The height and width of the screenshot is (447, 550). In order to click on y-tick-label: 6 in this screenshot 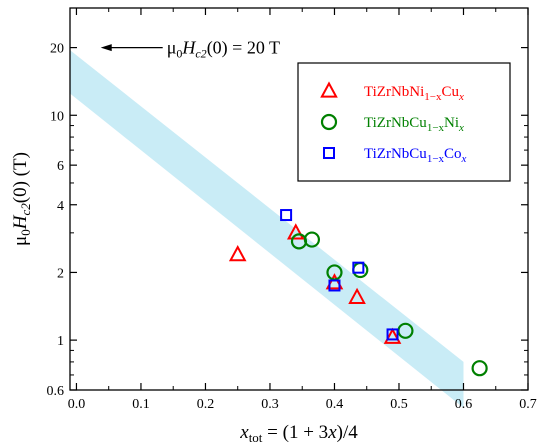, I will do `click(60, 166)`.